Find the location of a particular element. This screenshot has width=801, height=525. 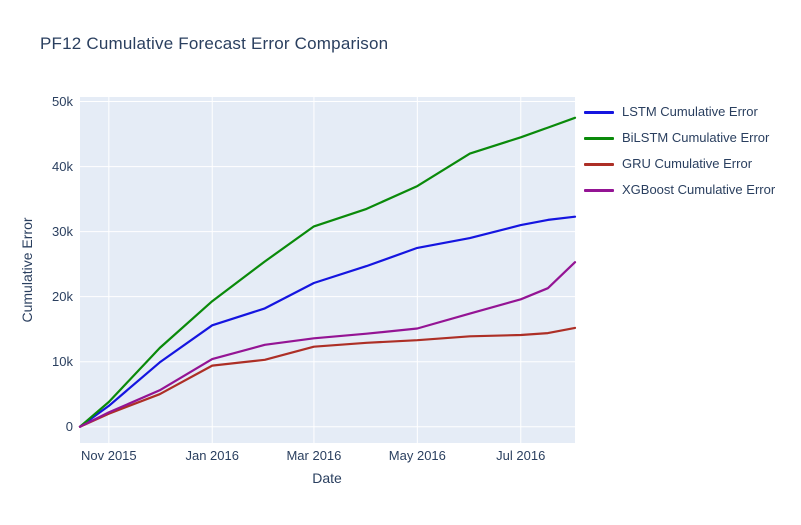

y-tick-label: 30k is located at coordinates (62, 231).